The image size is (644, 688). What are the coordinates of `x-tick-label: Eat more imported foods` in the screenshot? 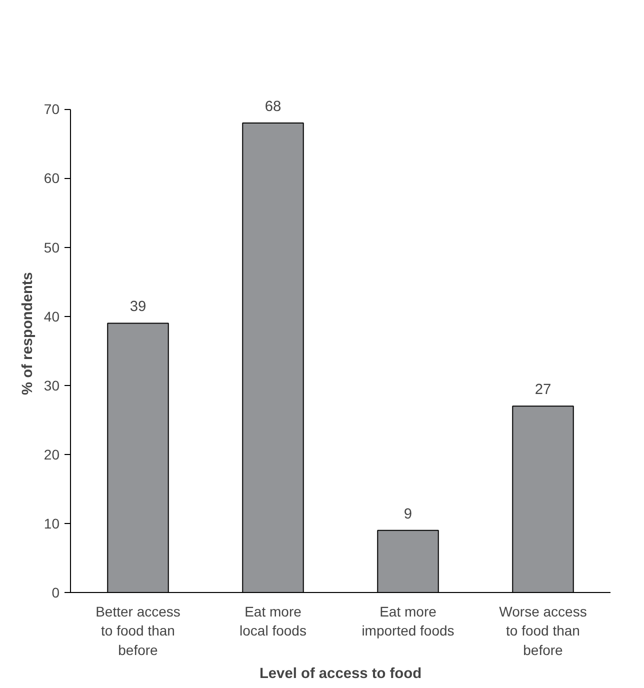 It's located at (408, 621).